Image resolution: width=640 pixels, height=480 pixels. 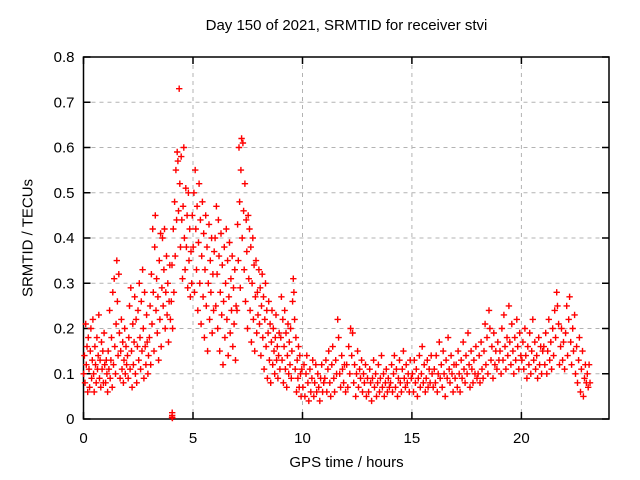 What do you see at coordinates (64, 148) in the screenshot?
I see `y-tick-label: 0.6` at bounding box center [64, 148].